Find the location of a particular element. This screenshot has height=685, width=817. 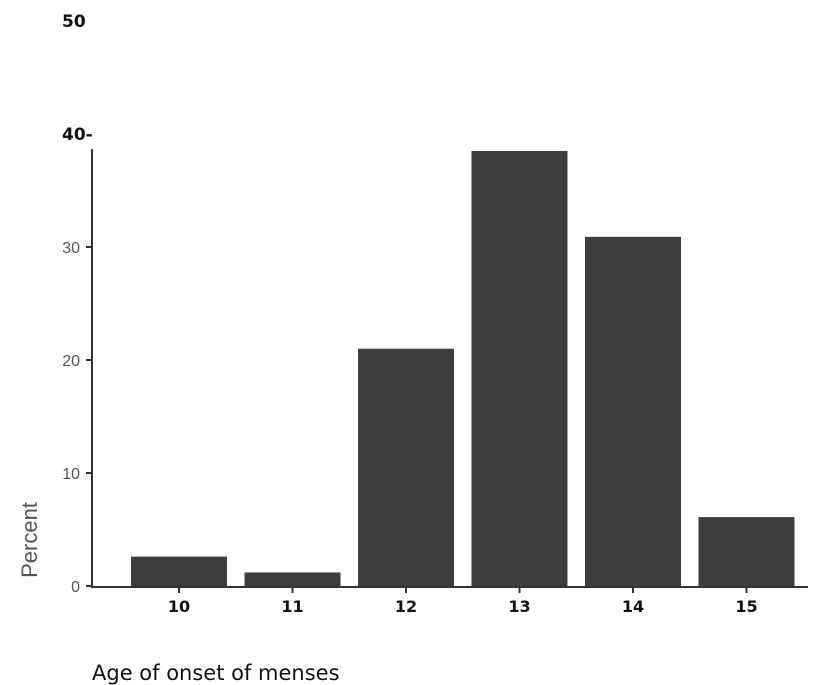

x-tick-label-10: 10 is located at coordinates (179, 606).